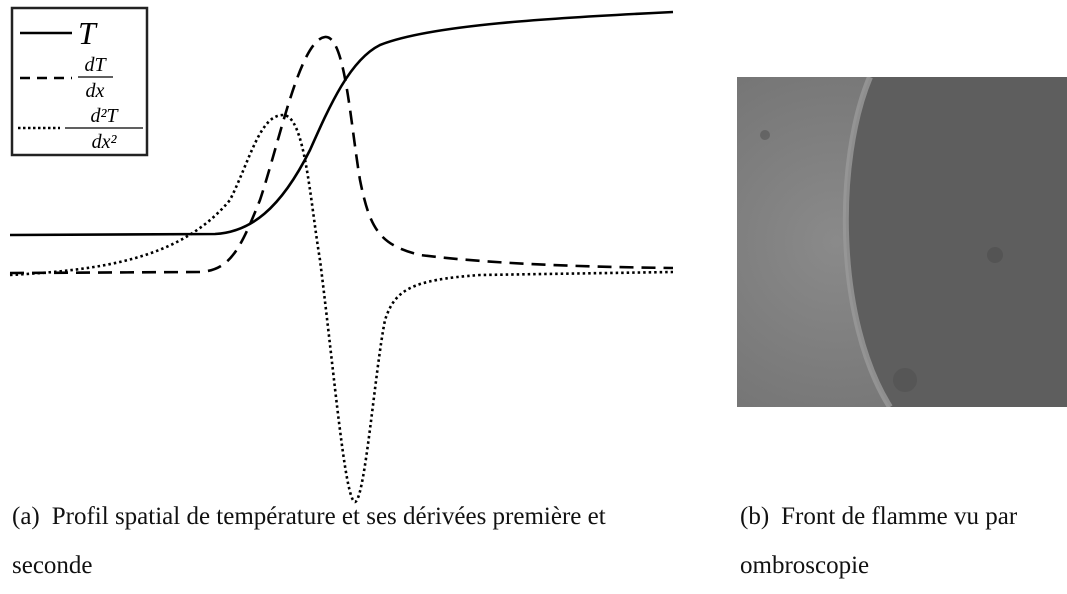  Describe the element at coordinates (26, 516) in the screenshot. I see `caption-tag: (a)` at that location.